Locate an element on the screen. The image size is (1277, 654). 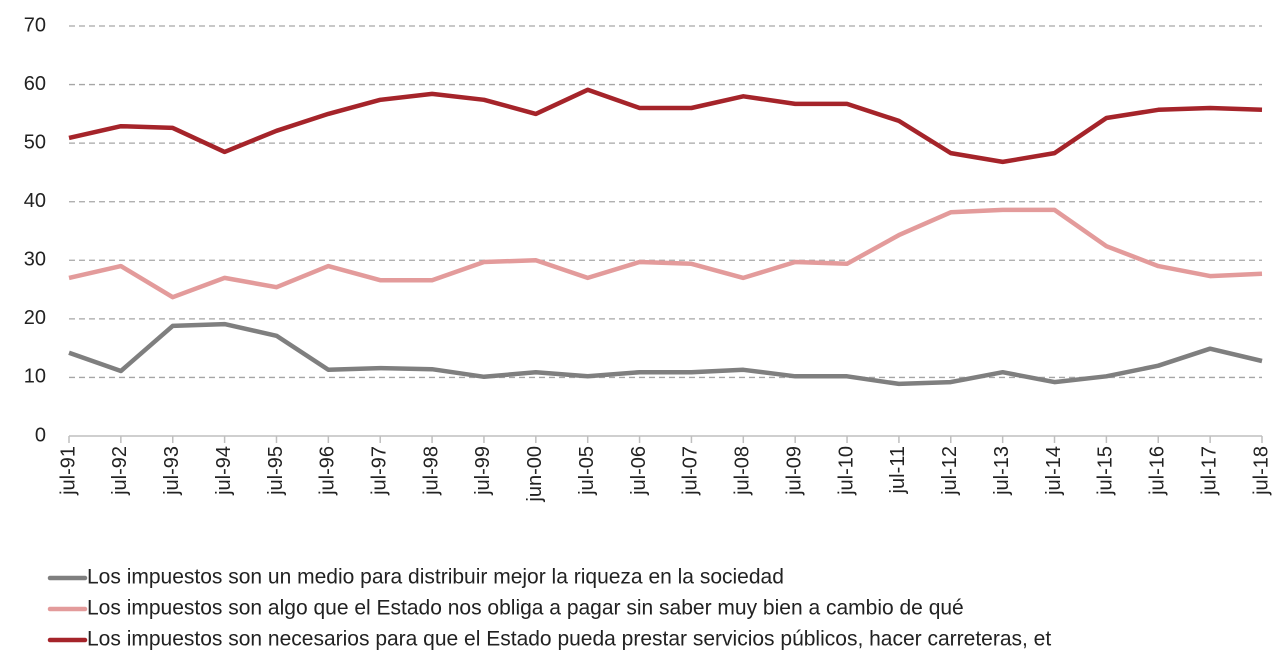
x-tick-label: jul-18 is located at coordinates (1261, 471).